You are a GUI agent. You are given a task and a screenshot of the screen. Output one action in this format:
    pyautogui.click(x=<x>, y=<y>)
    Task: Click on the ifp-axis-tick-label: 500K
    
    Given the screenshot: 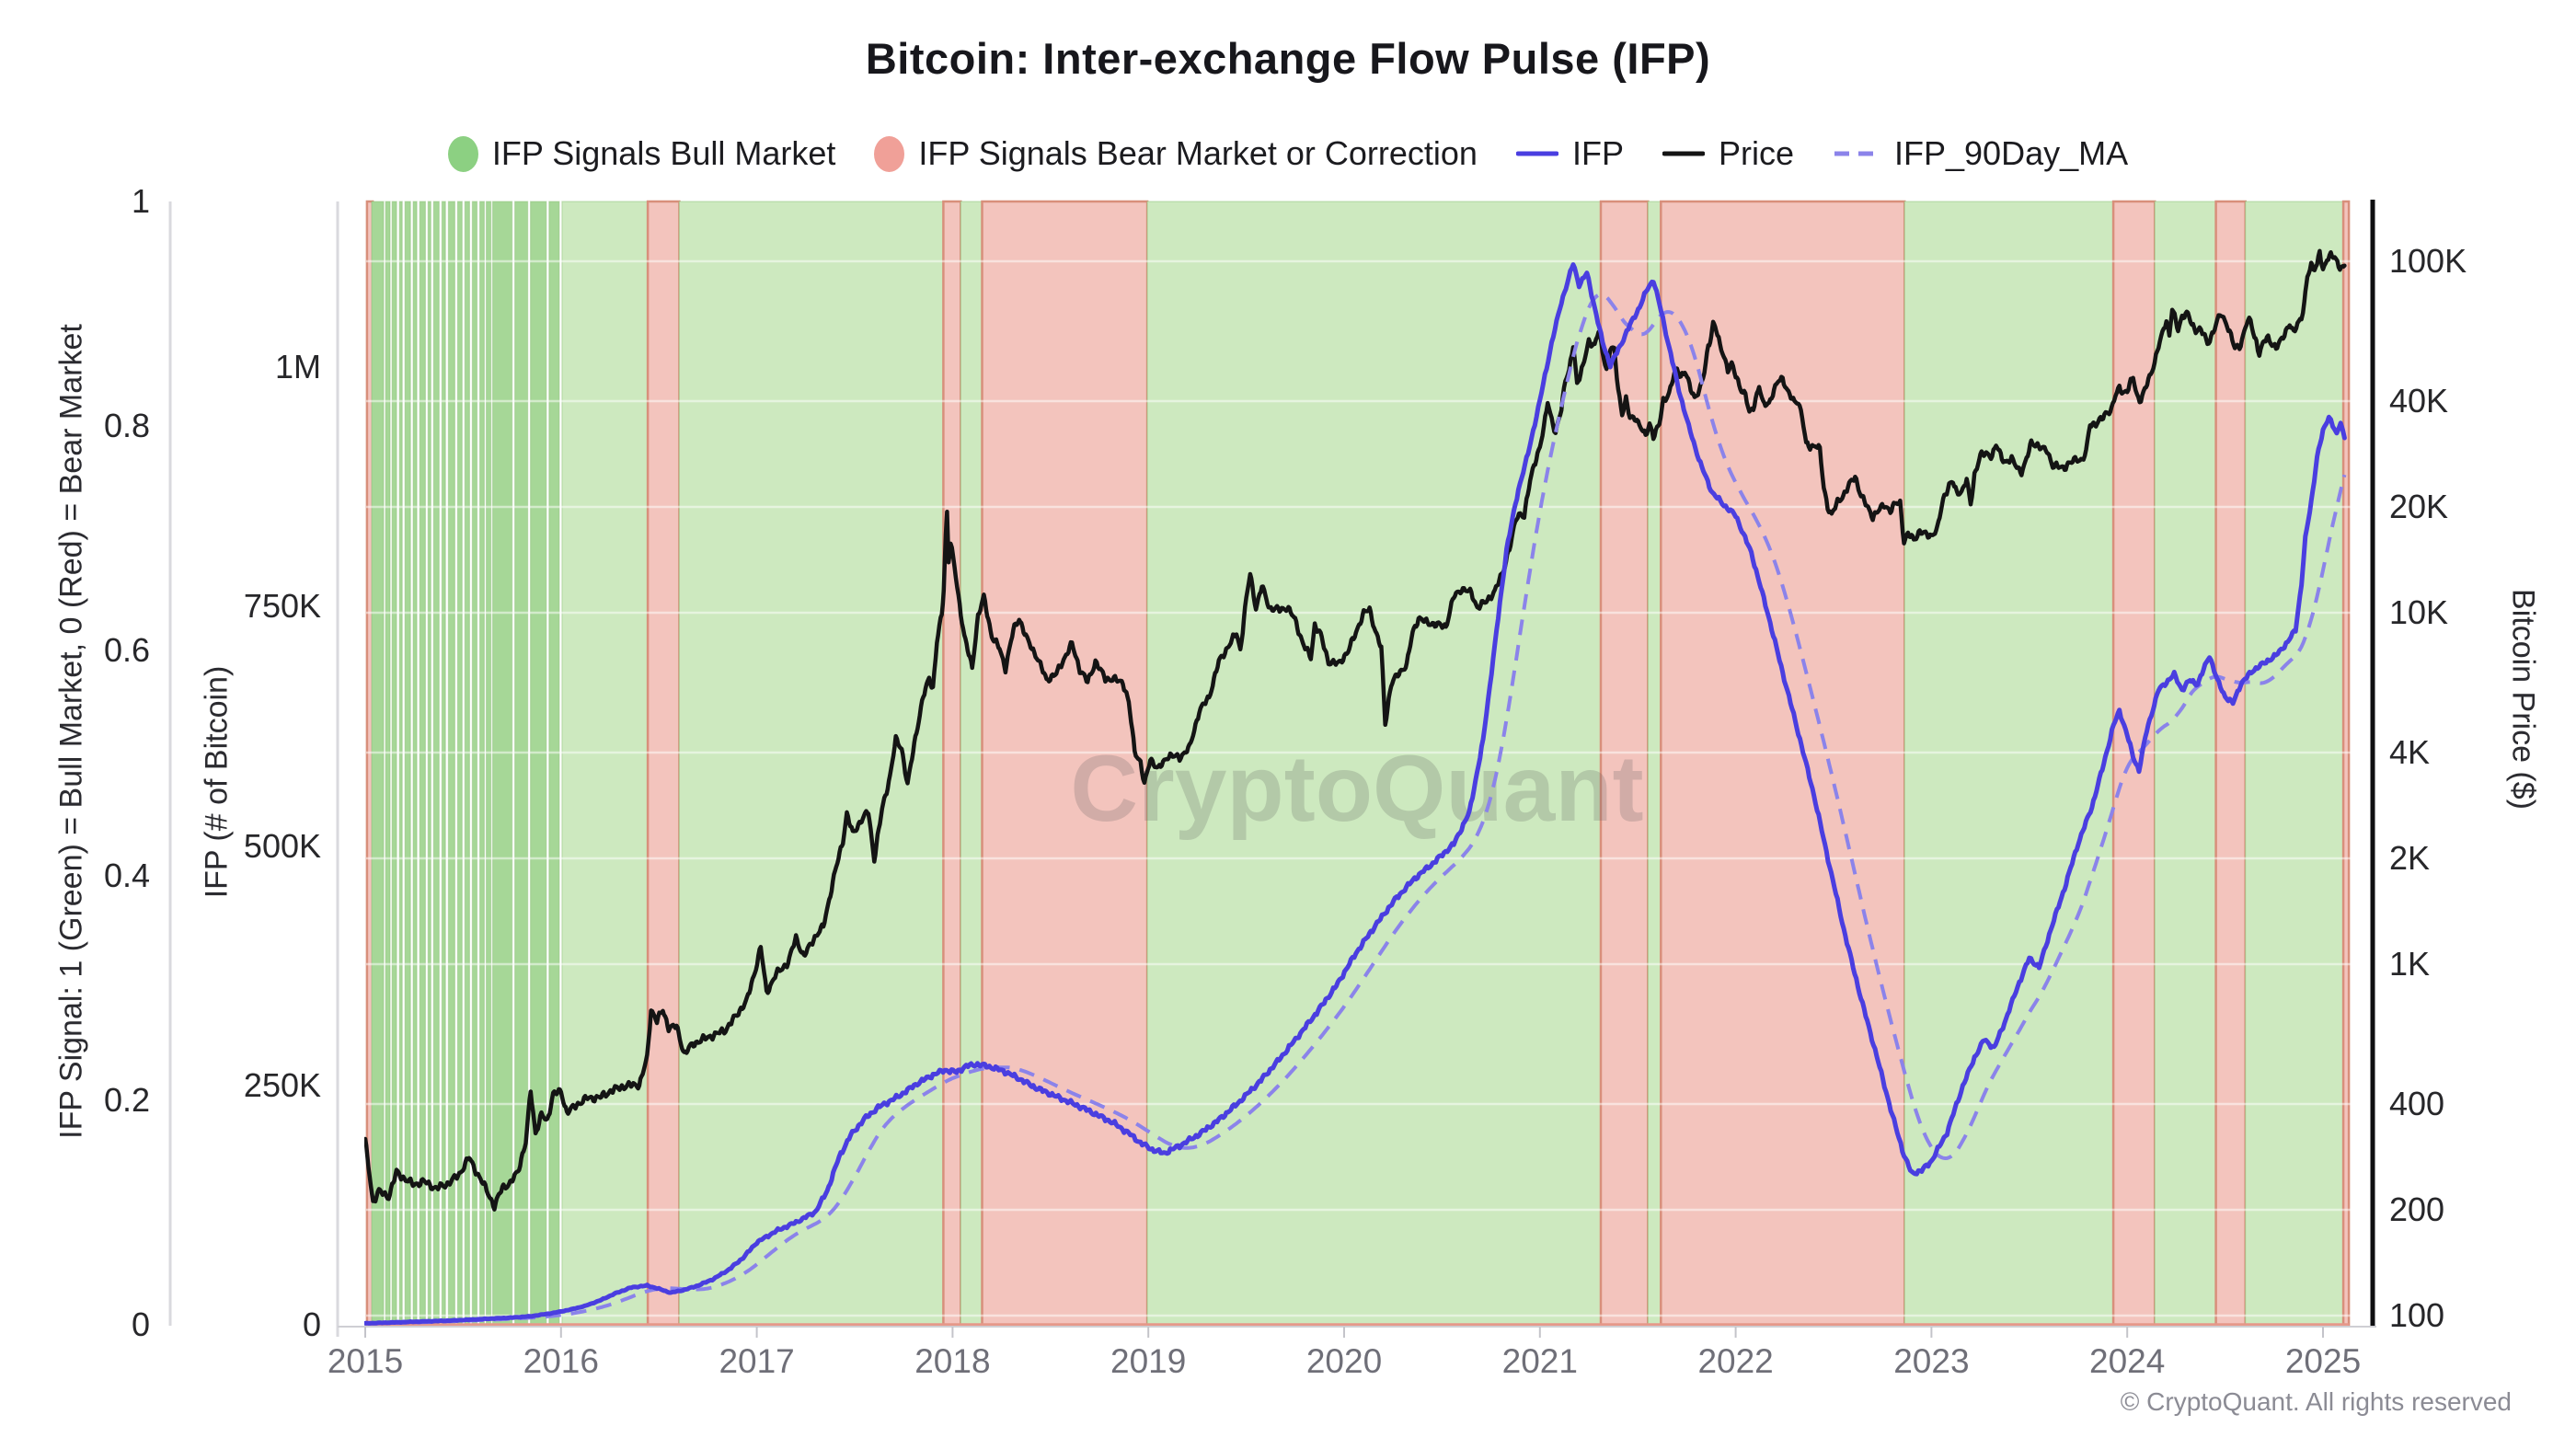 What is the action you would take?
    pyautogui.click(x=282, y=845)
    